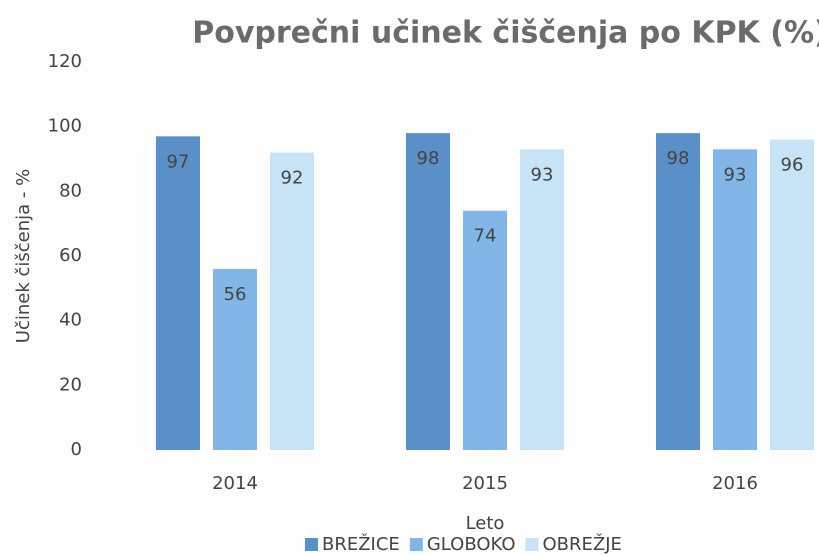 Image resolution: width=819 pixels, height=555 pixels. What do you see at coordinates (361, 544) in the screenshot?
I see `legend-label: BREŽICE` at bounding box center [361, 544].